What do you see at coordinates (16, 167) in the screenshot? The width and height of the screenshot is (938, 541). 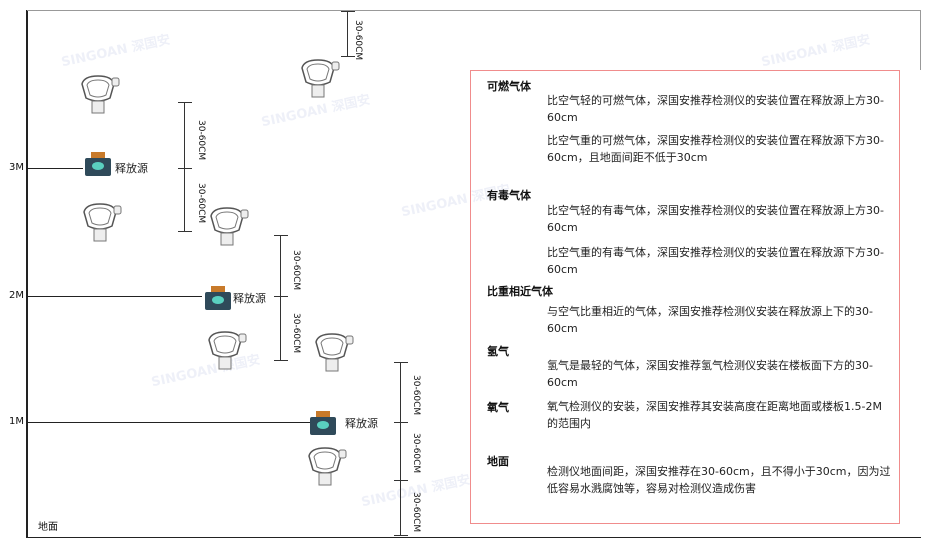 I see `level-3m: 3M` at bounding box center [16, 167].